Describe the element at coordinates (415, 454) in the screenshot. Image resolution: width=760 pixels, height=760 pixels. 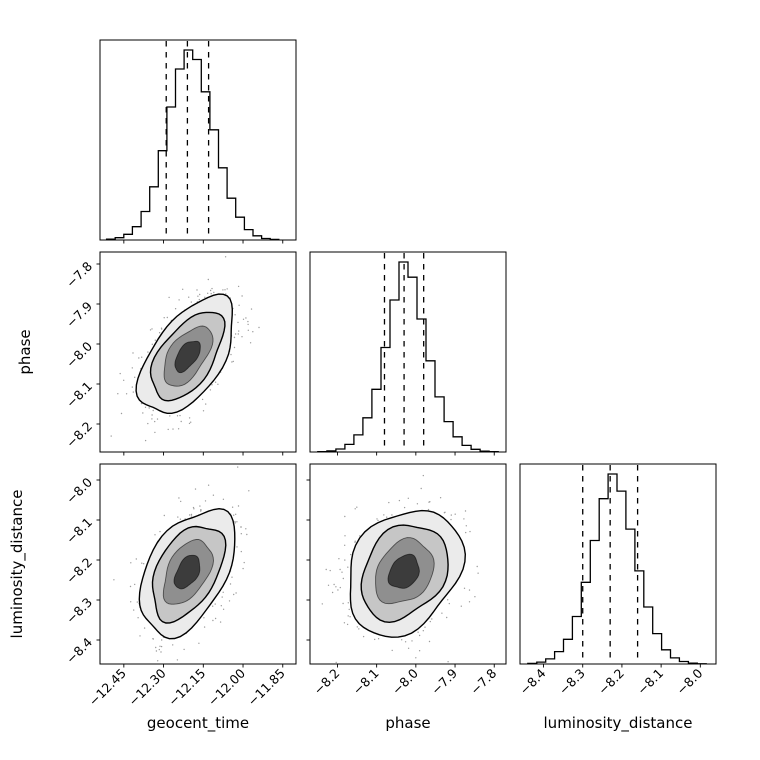
I see `x-ticks-phase` at that location.